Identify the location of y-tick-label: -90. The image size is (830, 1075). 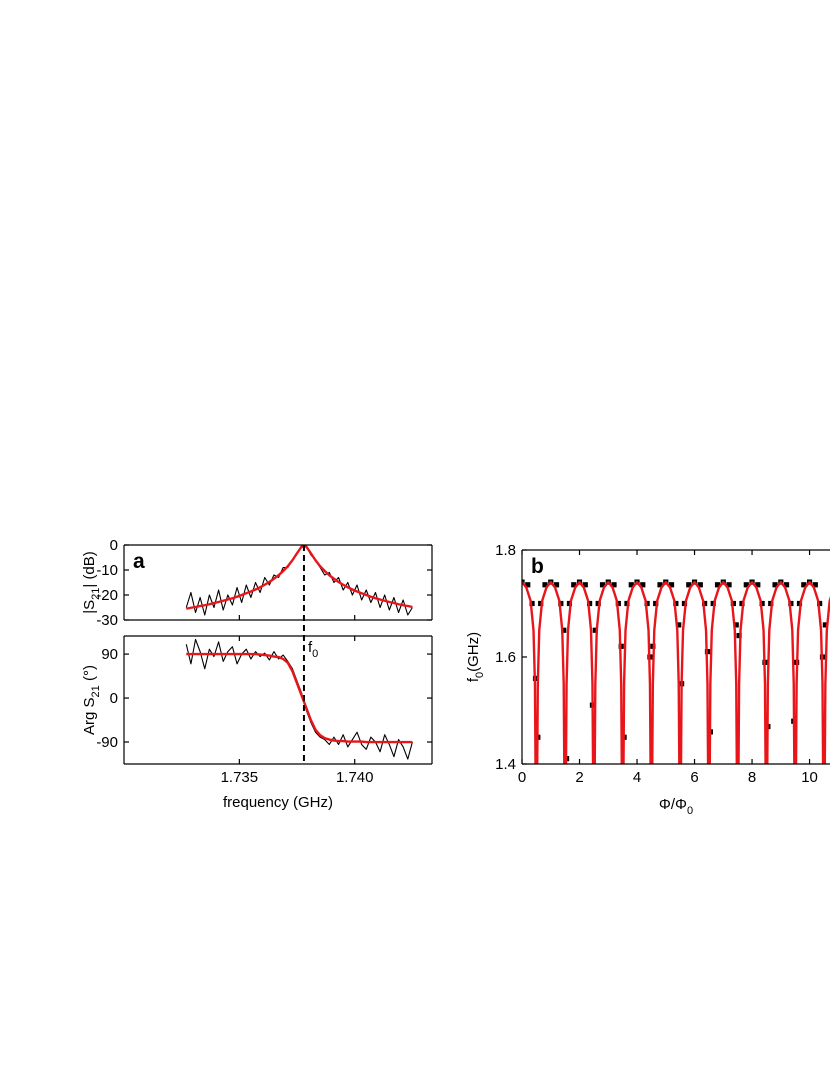
(107, 742).